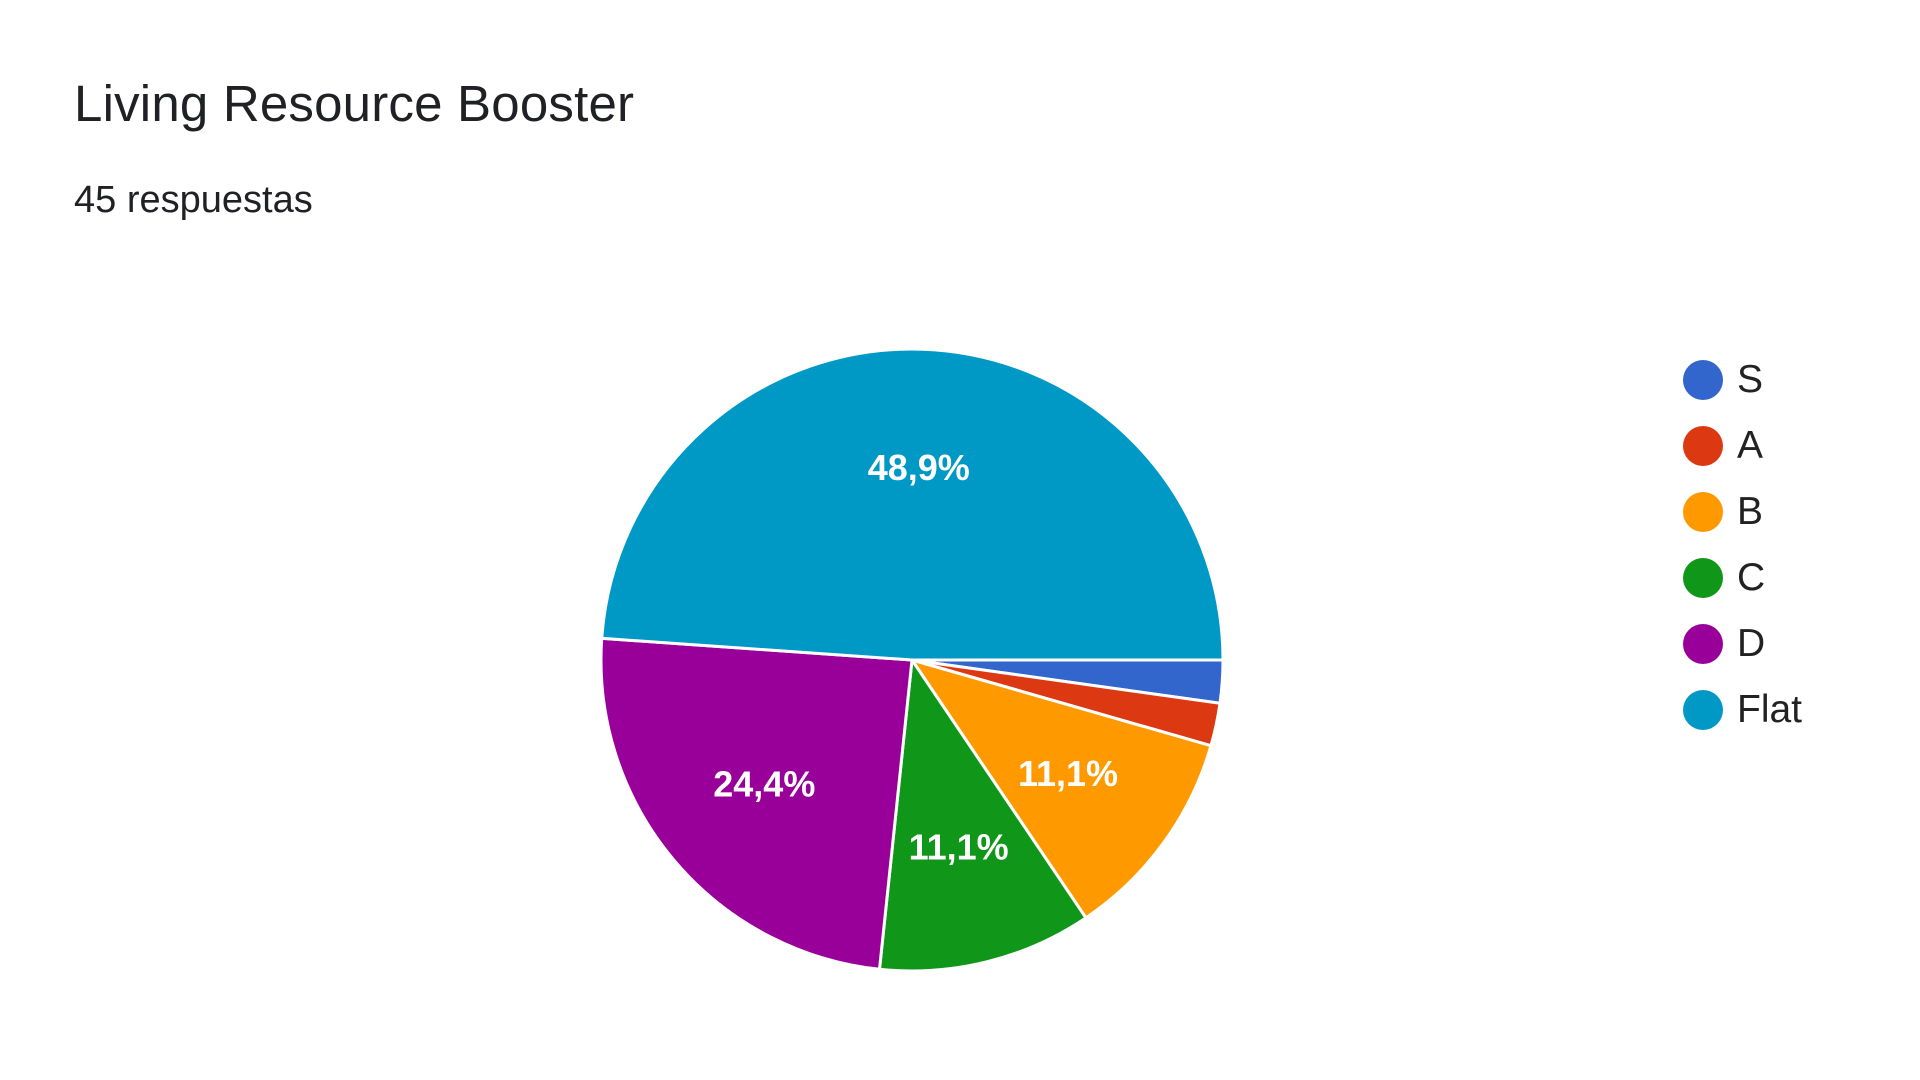 This screenshot has width=1920, height=1080. I want to click on response-count: 45 respuestas, so click(193, 200).